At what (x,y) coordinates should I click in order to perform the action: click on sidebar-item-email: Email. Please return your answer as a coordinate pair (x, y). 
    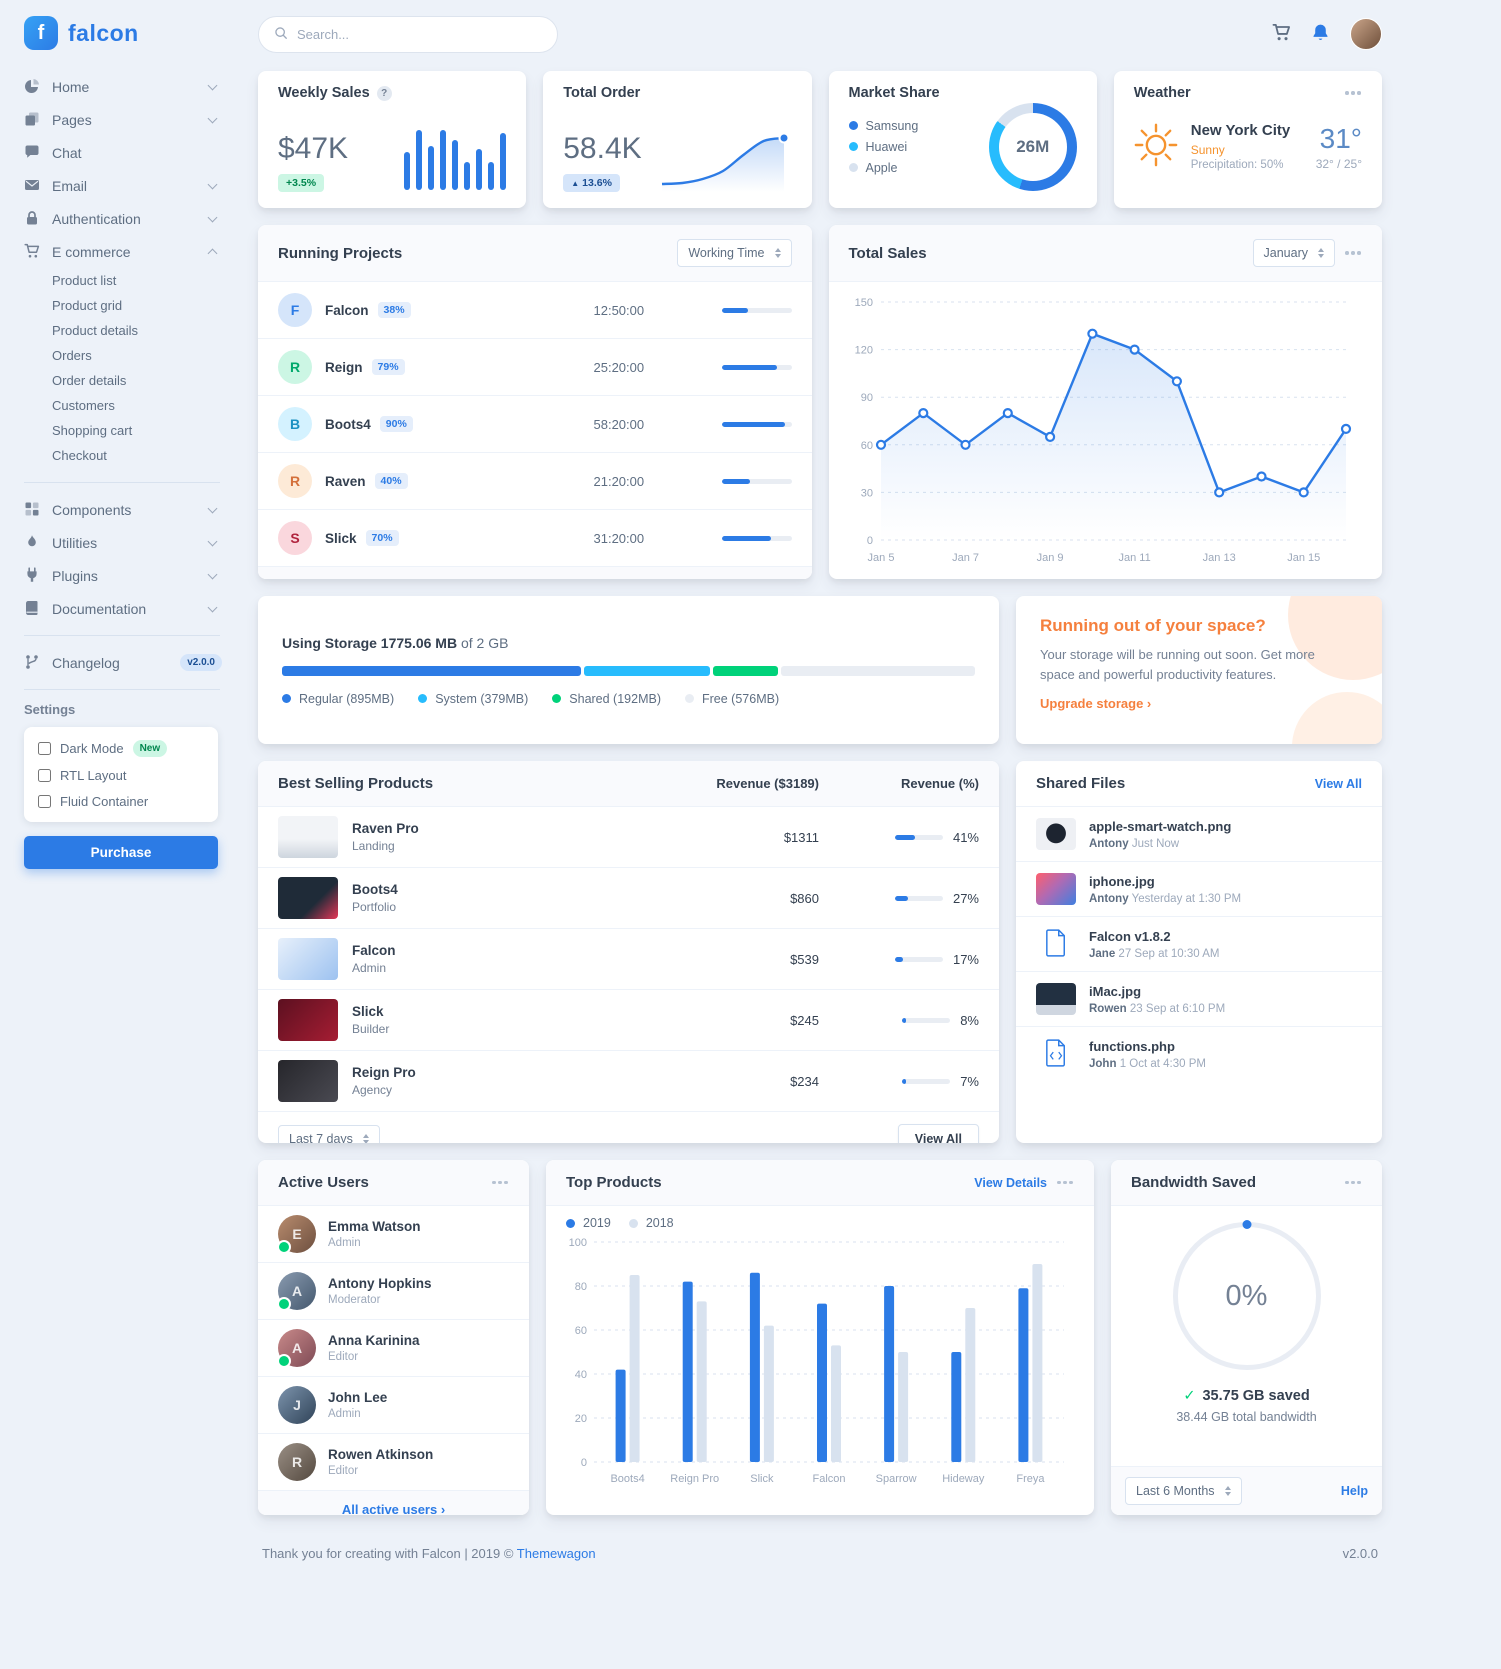
    Looking at the image, I should click on (125, 185).